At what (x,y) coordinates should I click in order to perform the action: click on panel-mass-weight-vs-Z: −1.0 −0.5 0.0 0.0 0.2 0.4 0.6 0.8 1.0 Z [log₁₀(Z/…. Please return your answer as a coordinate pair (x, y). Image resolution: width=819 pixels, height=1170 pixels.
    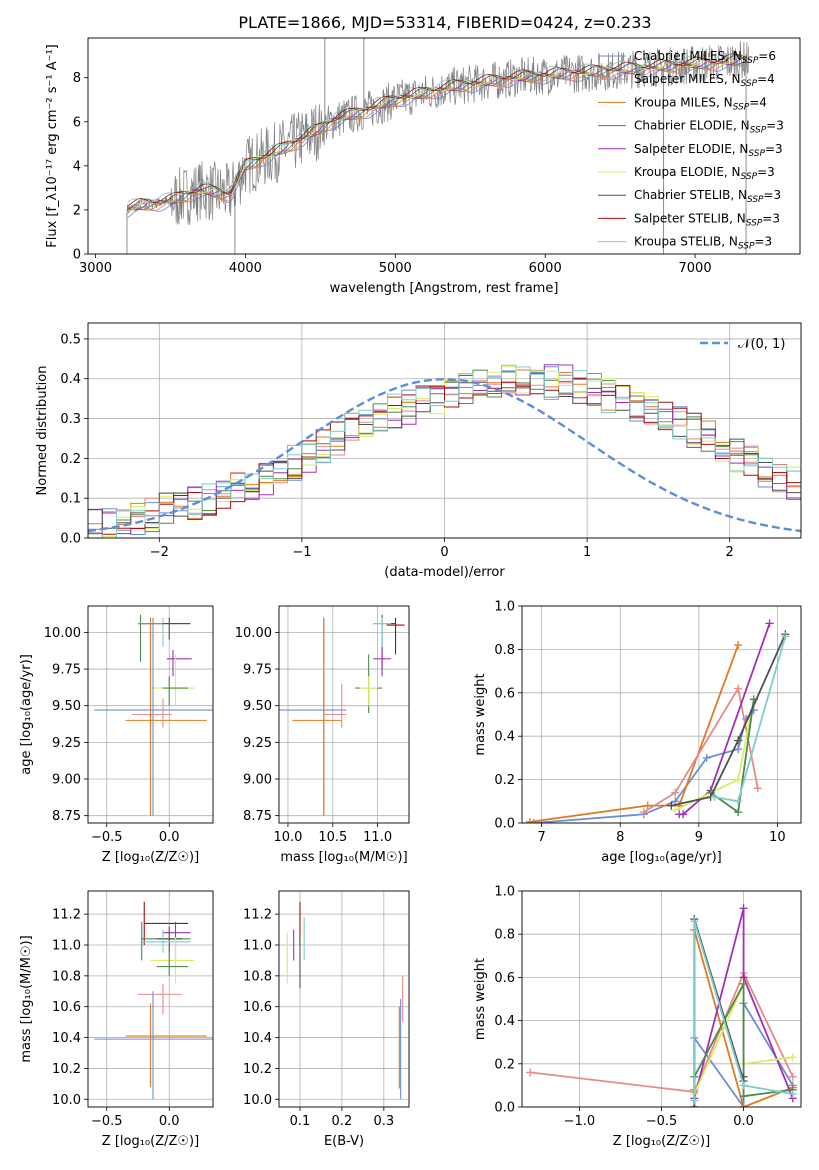
    Looking at the image, I should click on (637, 1017).